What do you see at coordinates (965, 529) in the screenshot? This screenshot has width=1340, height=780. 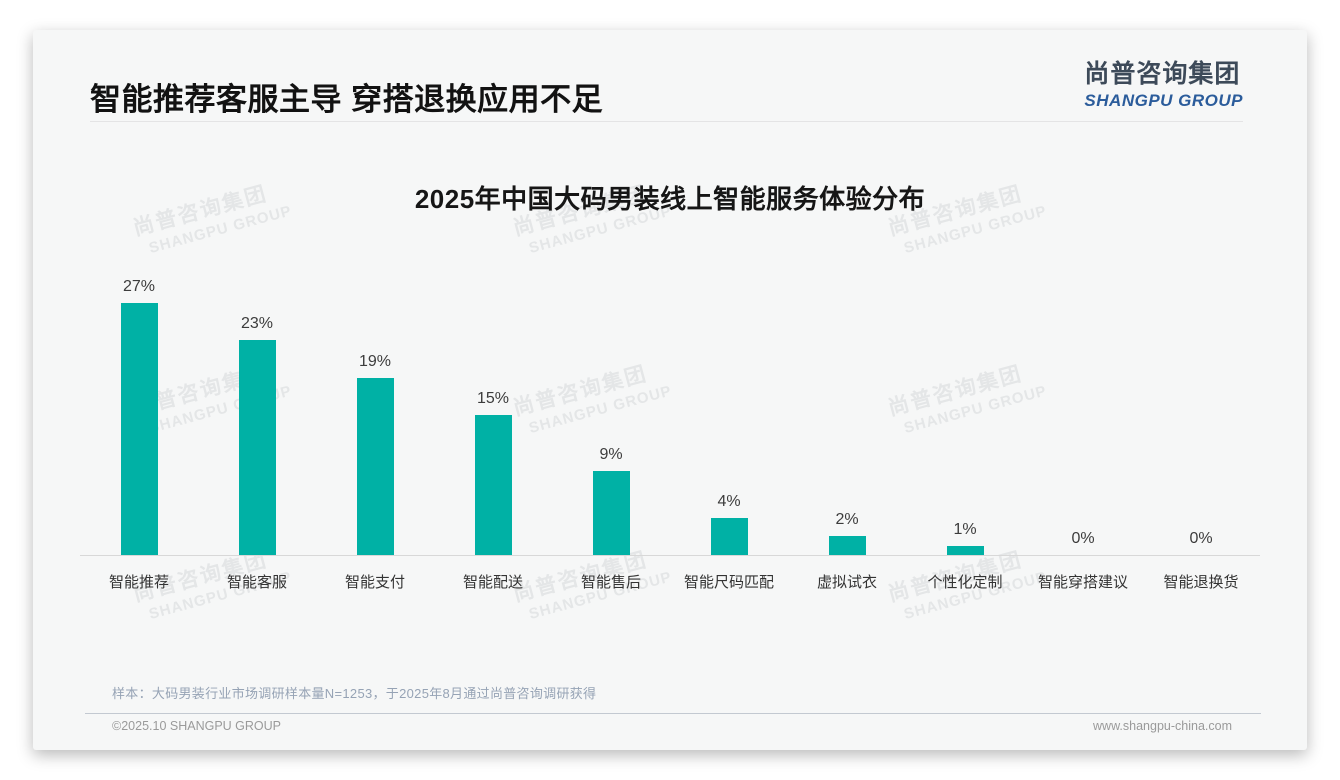 I see `bar-value-label: 1%` at bounding box center [965, 529].